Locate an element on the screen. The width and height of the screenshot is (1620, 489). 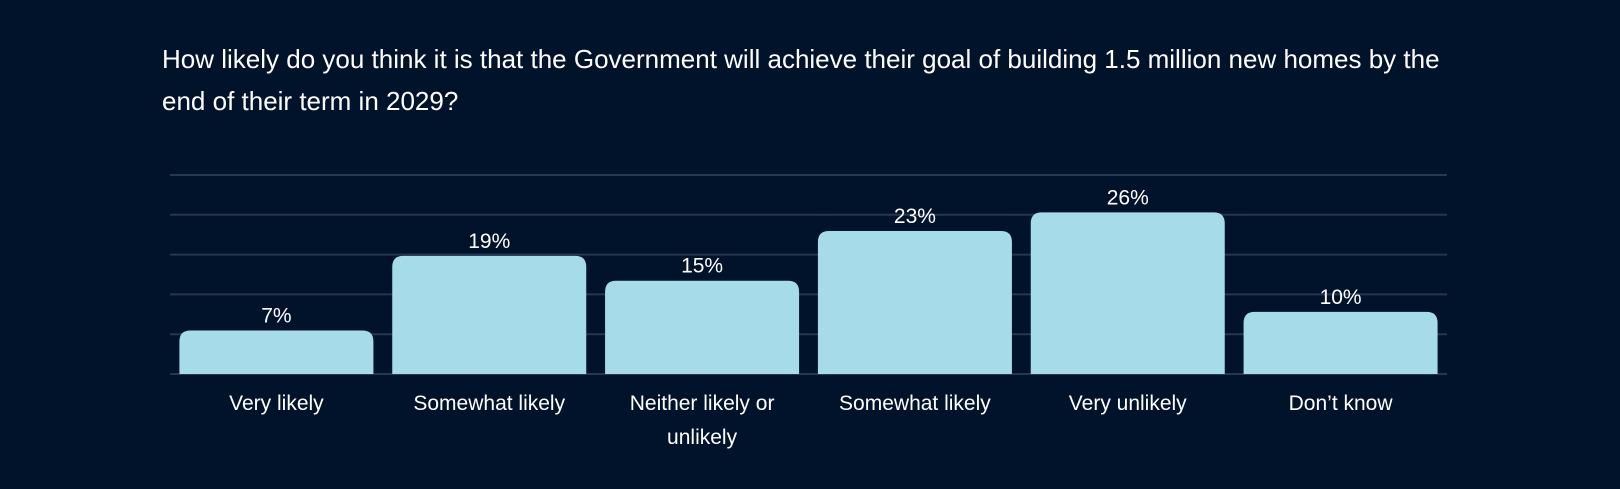
category-label-line: Don’t know is located at coordinates (1341, 403).